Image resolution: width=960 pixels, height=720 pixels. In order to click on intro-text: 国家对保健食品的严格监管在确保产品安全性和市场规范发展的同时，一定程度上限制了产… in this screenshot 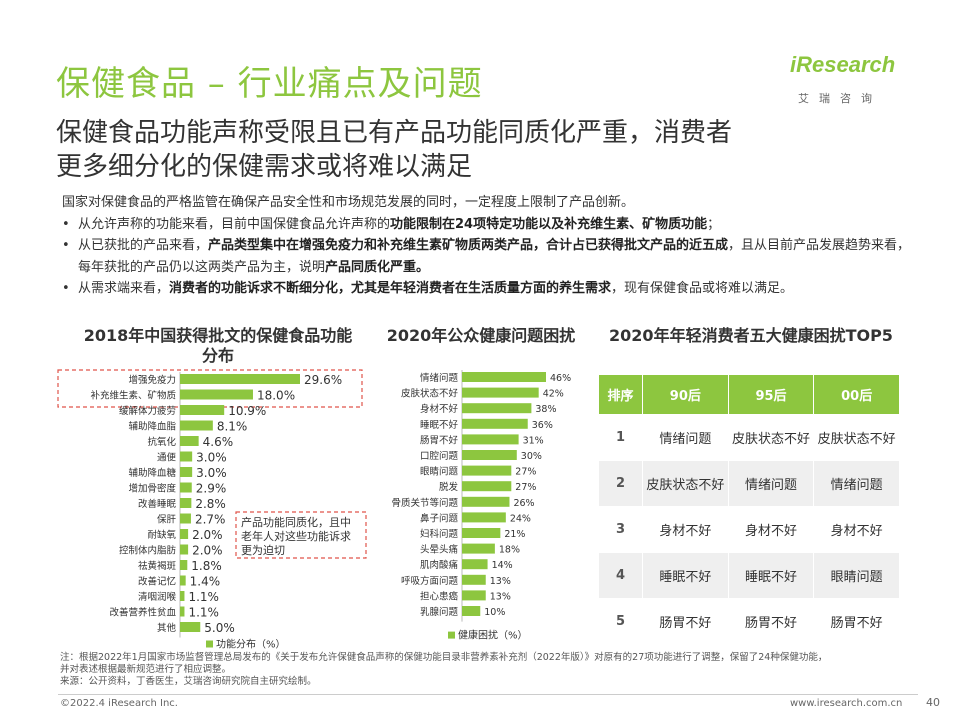, I will do `click(492, 246)`.